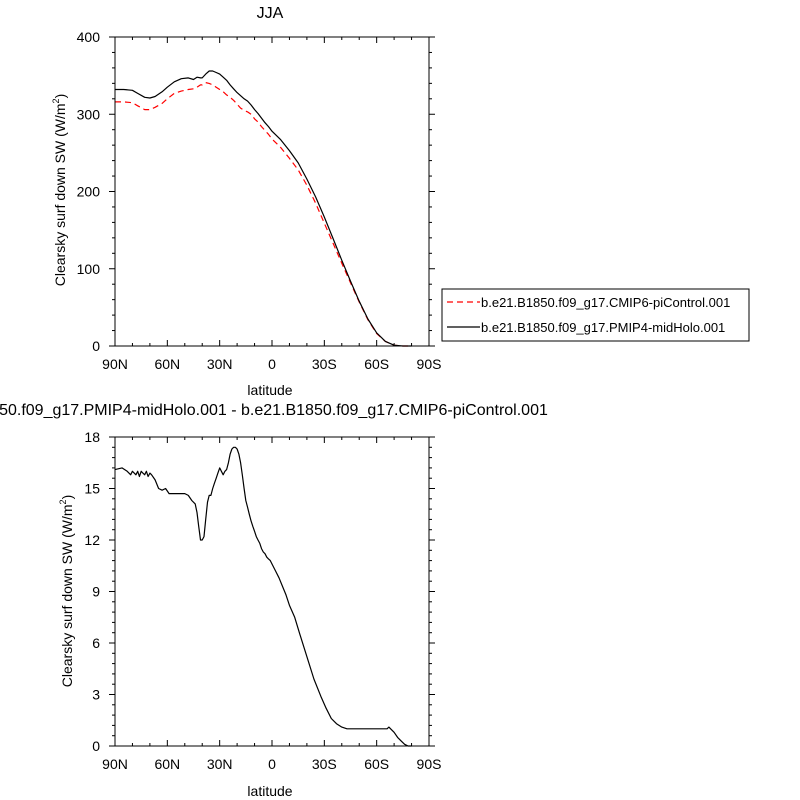 The image size is (800, 800). What do you see at coordinates (324, 764) in the screenshot?
I see `bottom-x-tick-label: 30S` at bounding box center [324, 764].